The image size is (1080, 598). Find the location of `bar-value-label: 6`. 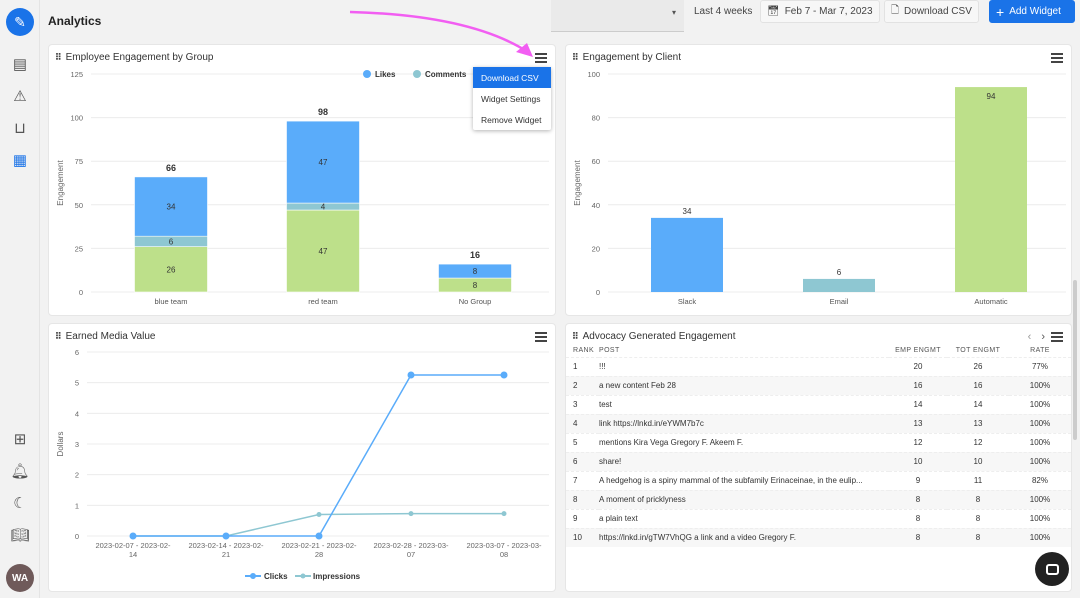

bar-value-label: 6 is located at coordinates (839, 272).